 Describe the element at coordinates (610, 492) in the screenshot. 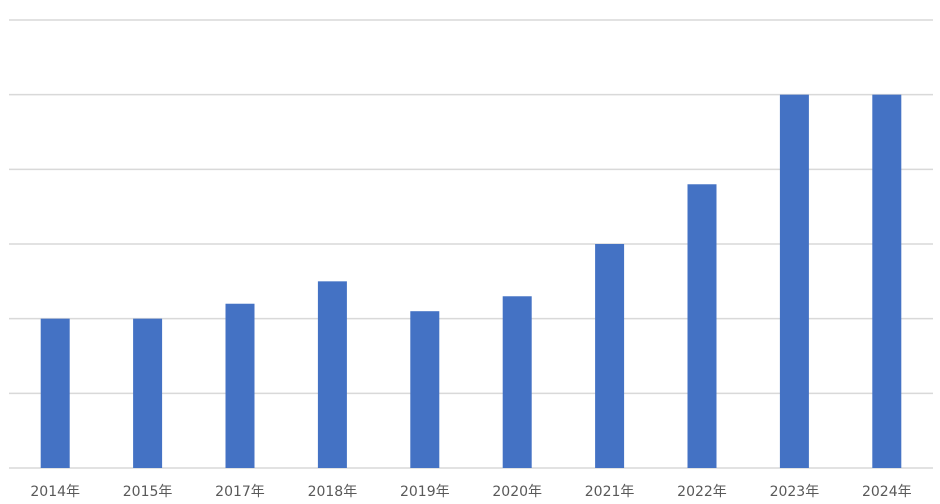

I see `x-tick-label: 2021年` at that location.